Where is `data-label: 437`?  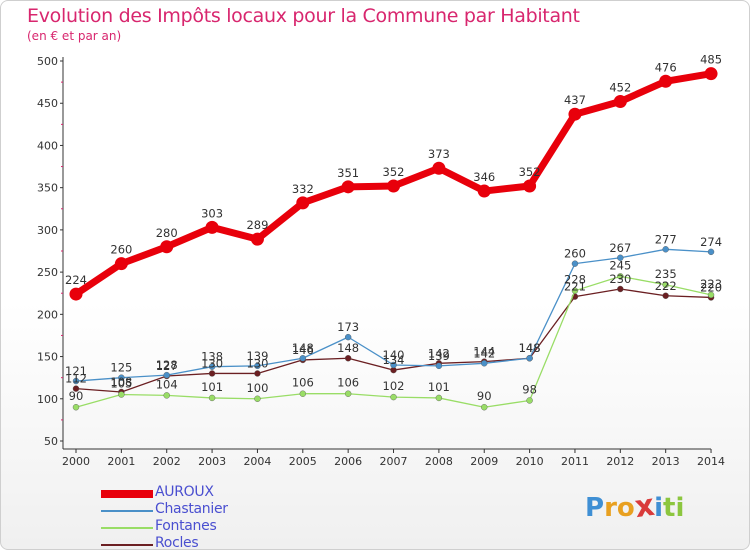
data-label: 437 is located at coordinates (575, 100).